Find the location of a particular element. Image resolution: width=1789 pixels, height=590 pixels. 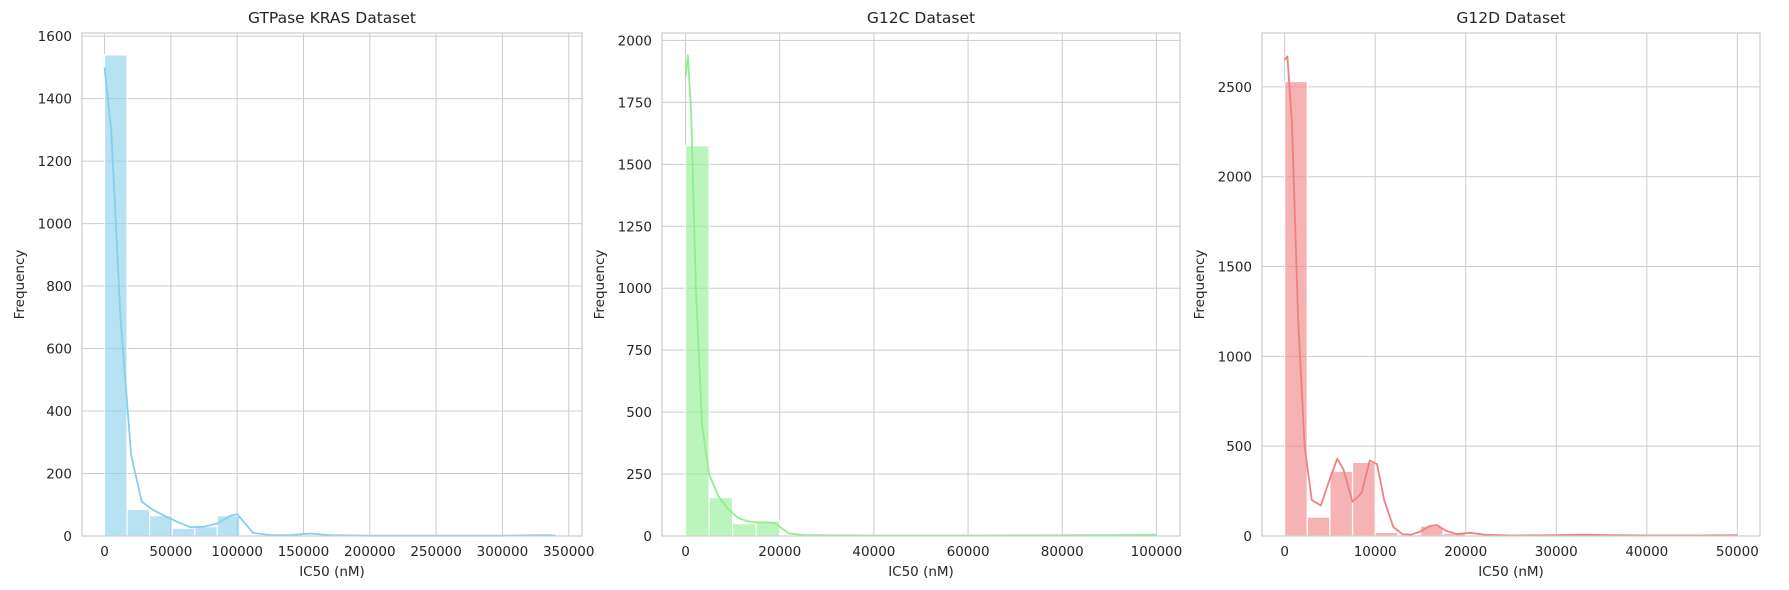

y-tick-label: 400 is located at coordinates (59, 412).